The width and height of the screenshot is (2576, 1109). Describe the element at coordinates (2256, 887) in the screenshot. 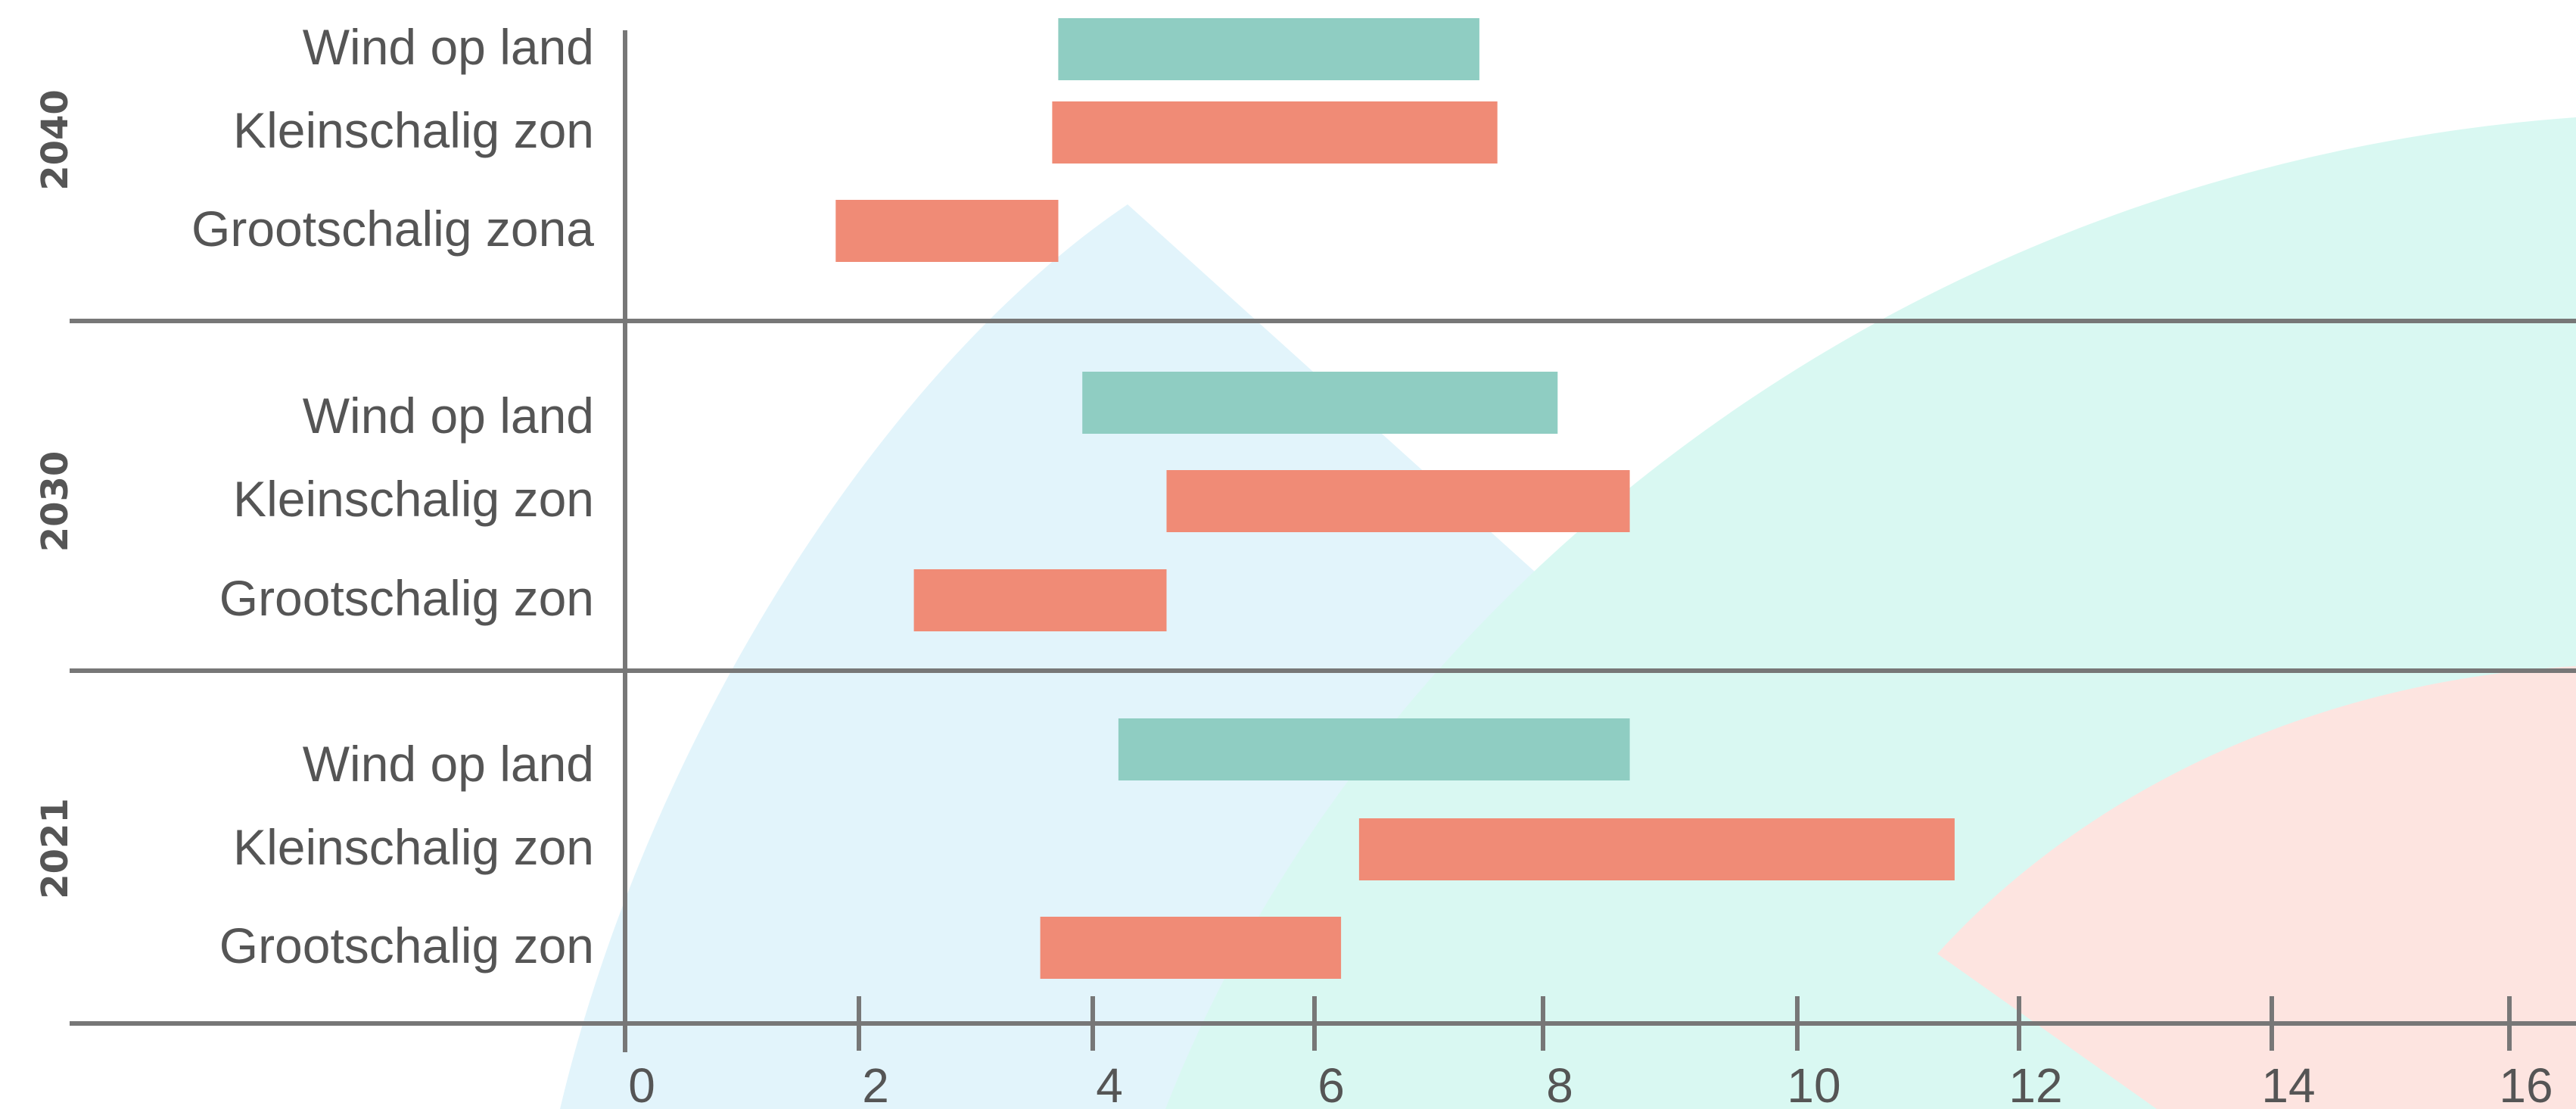

I see `background-pink-shape` at that location.